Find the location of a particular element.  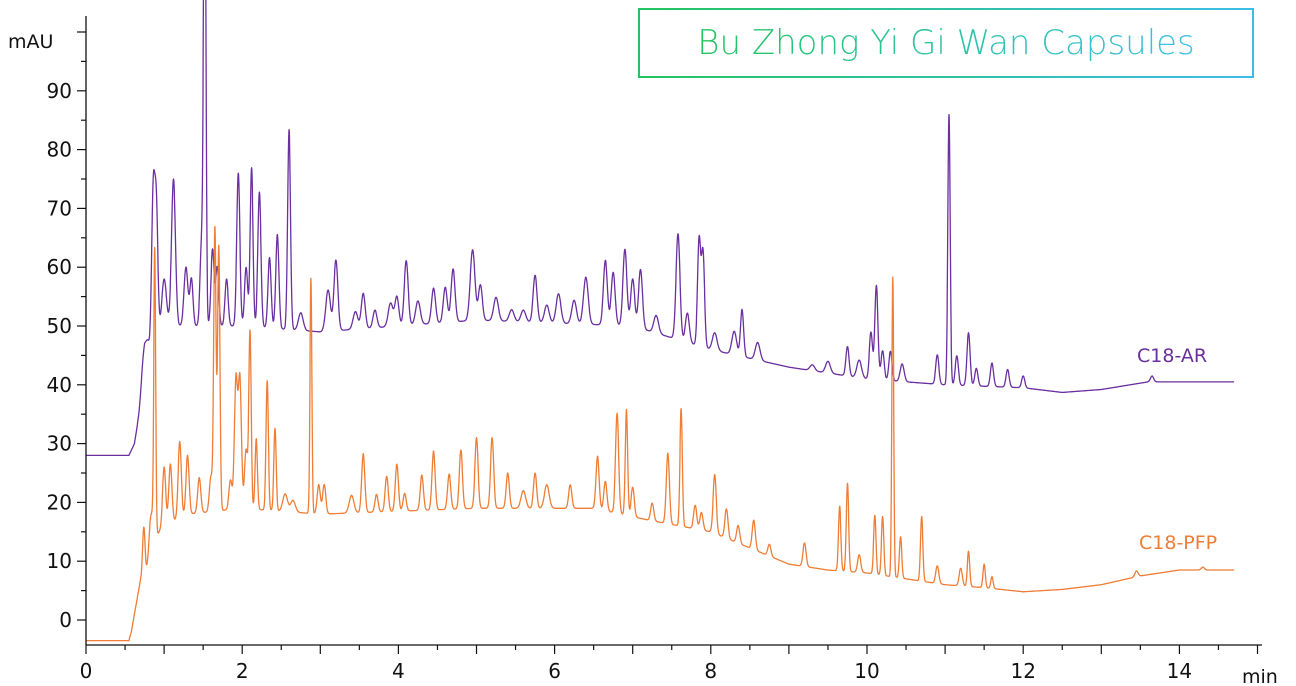

y-tick-label: 70 is located at coordinates (59, 208).